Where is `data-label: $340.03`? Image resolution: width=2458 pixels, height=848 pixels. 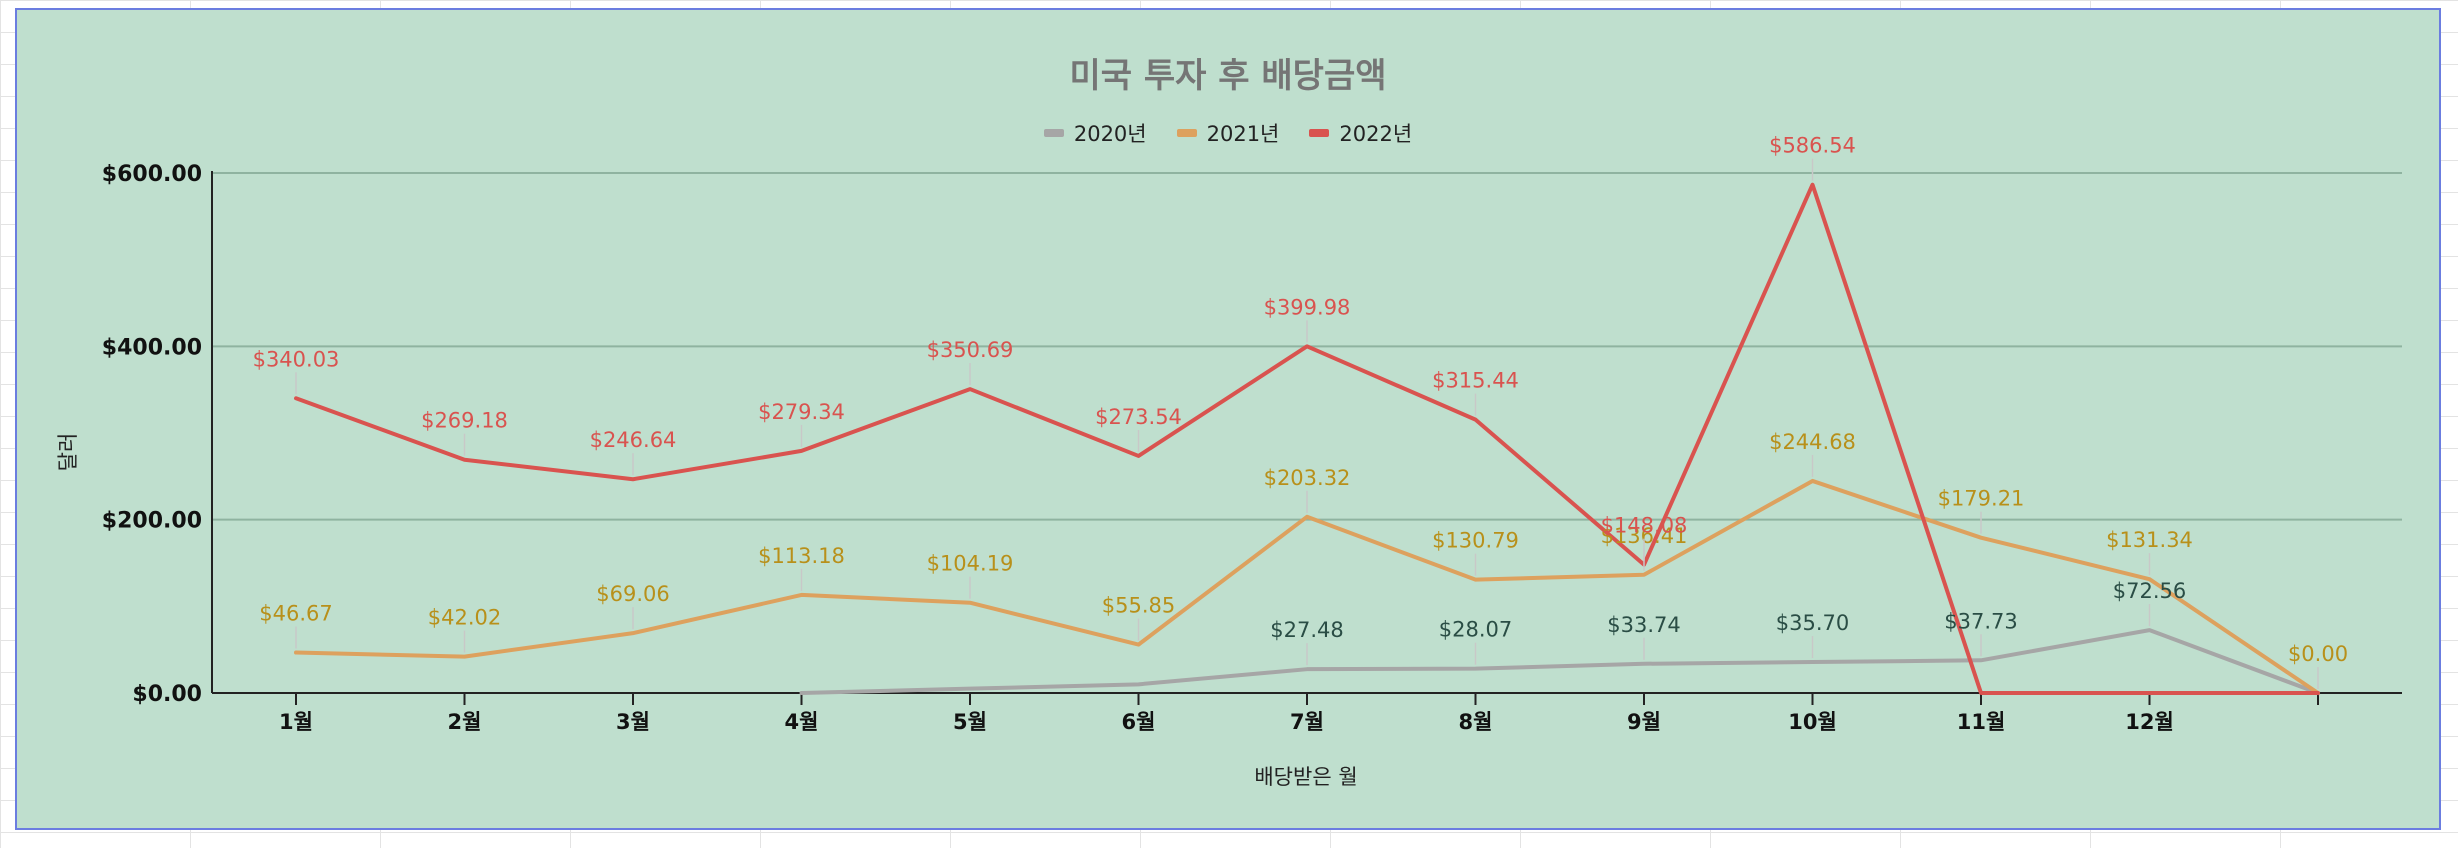 data-label: $340.03 is located at coordinates (296, 359).